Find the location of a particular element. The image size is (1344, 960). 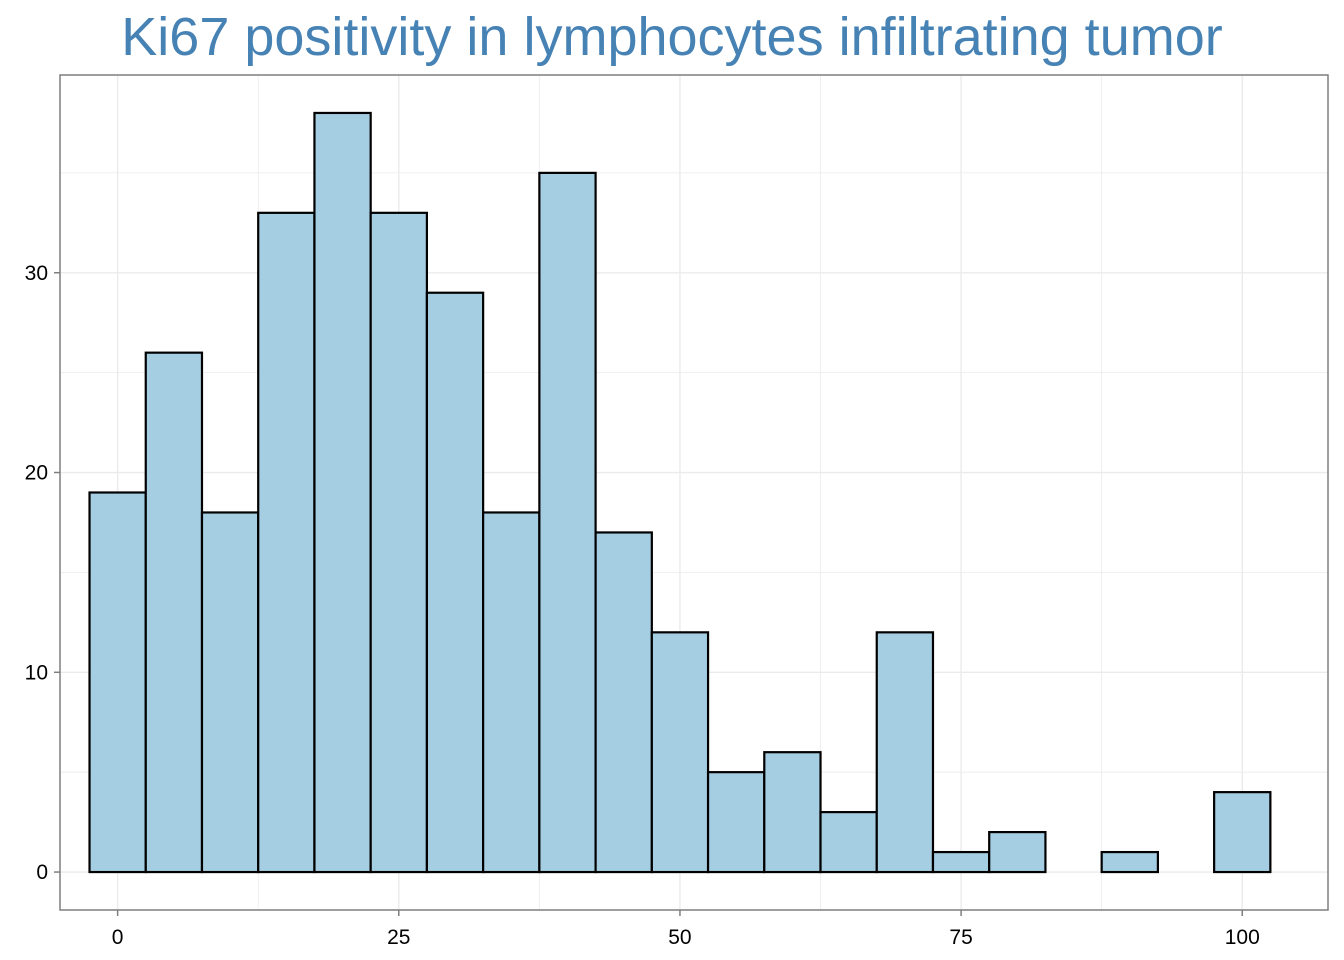

x-tick-label: 0 is located at coordinates (118, 937).